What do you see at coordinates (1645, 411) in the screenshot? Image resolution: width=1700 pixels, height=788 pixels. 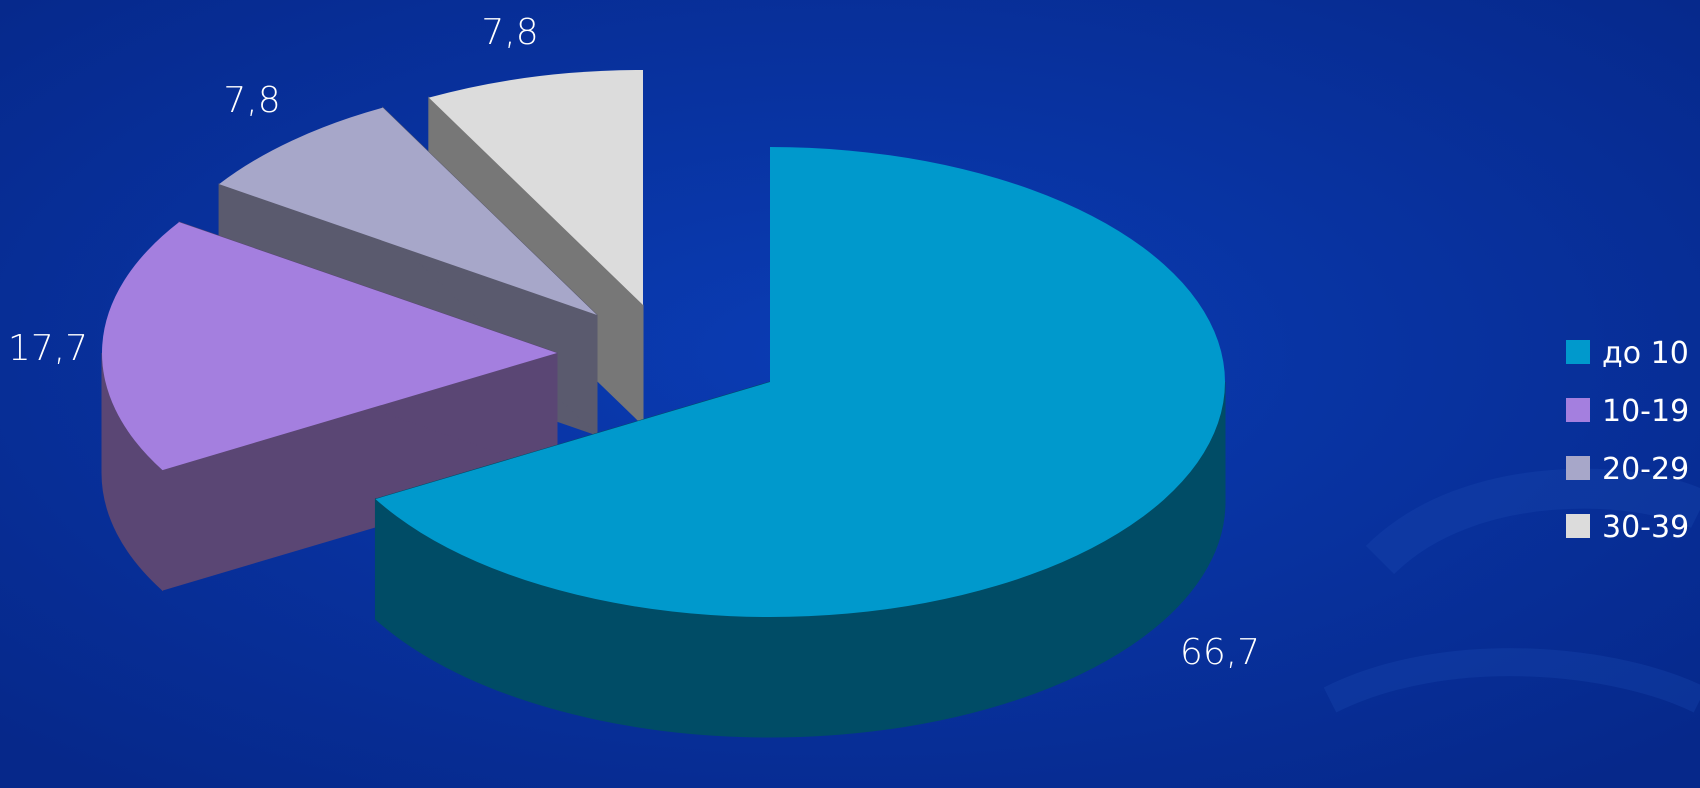 I see `legend-label: 10-19` at bounding box center [1645, 411].